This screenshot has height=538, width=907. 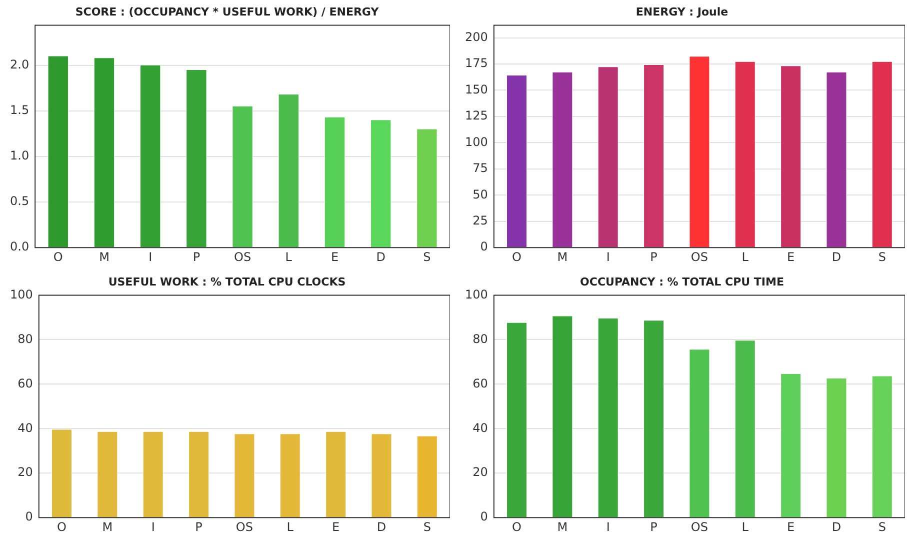 What do you see at coordinates (20, 155) in the screenshot?
I see `y-tick-label: 1.0` at bounding box center [20, 155].